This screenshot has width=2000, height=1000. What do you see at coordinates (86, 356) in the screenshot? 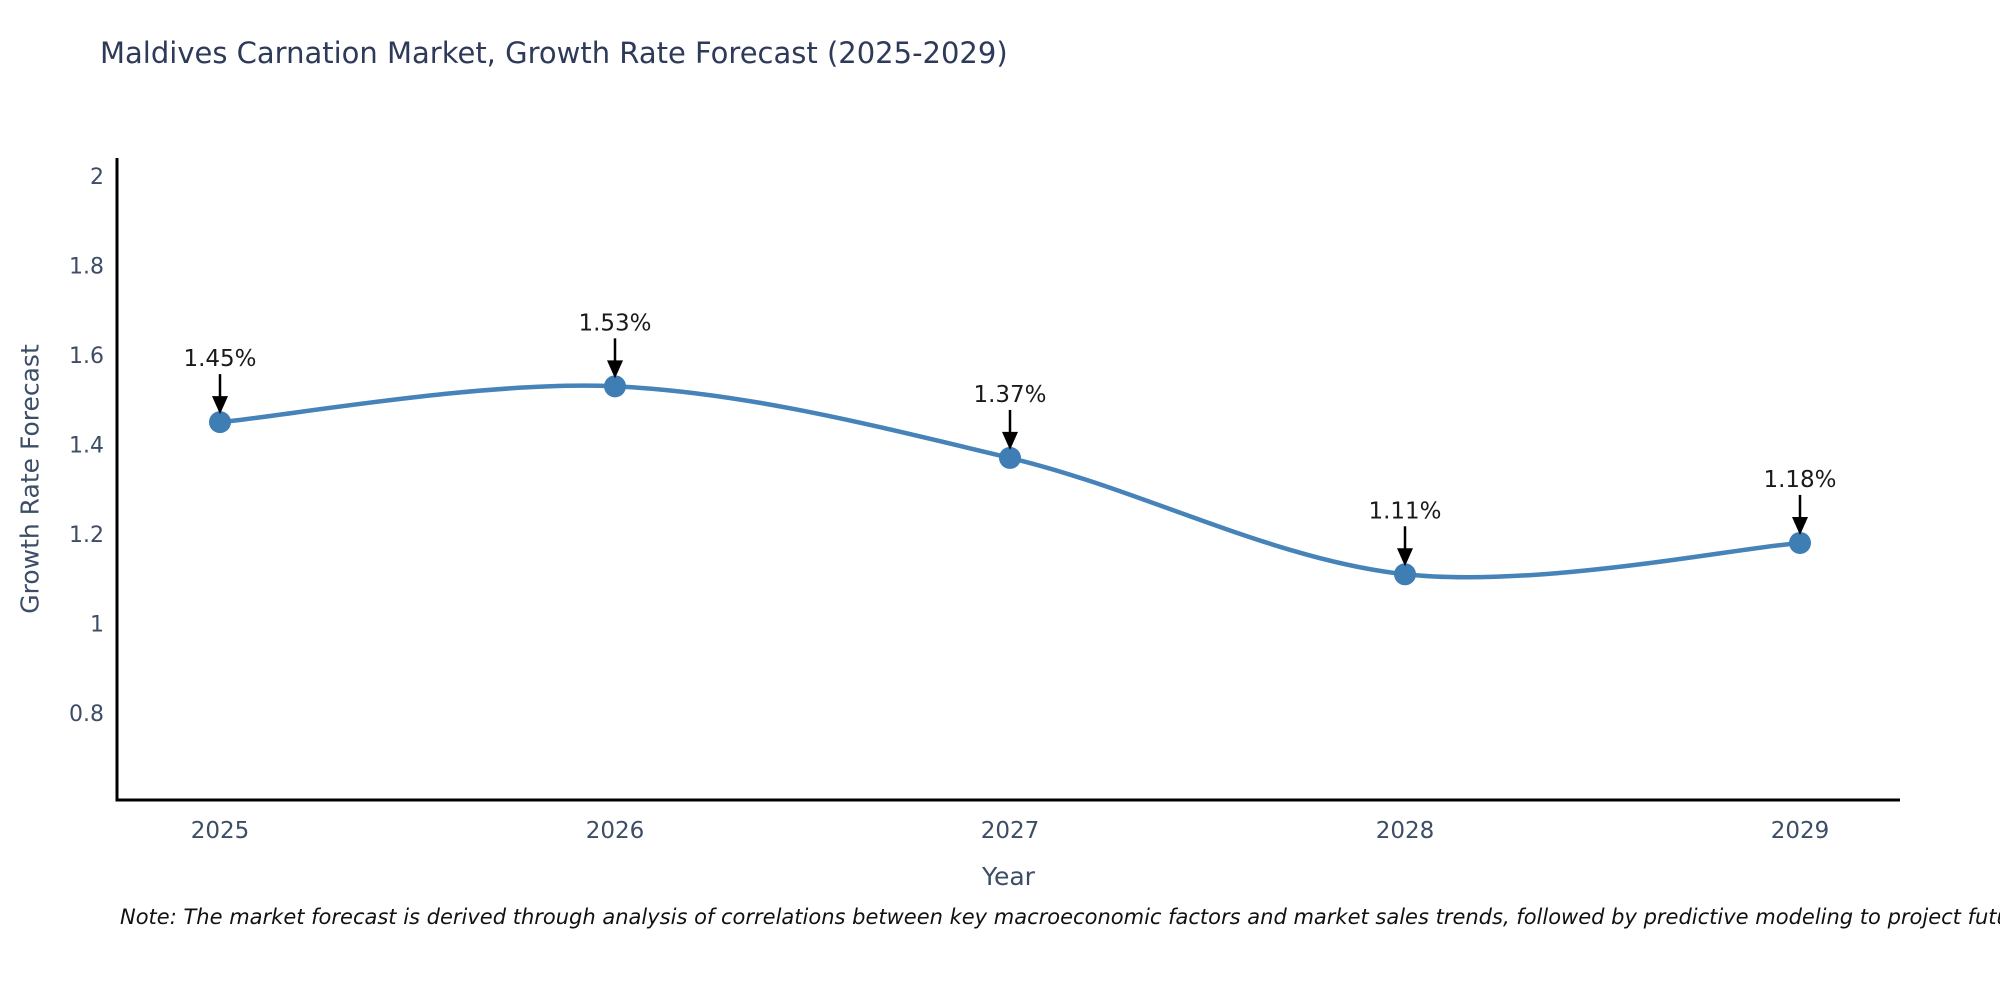
I see `y-tick-label: 1.6` at bounding box center [86, 356].